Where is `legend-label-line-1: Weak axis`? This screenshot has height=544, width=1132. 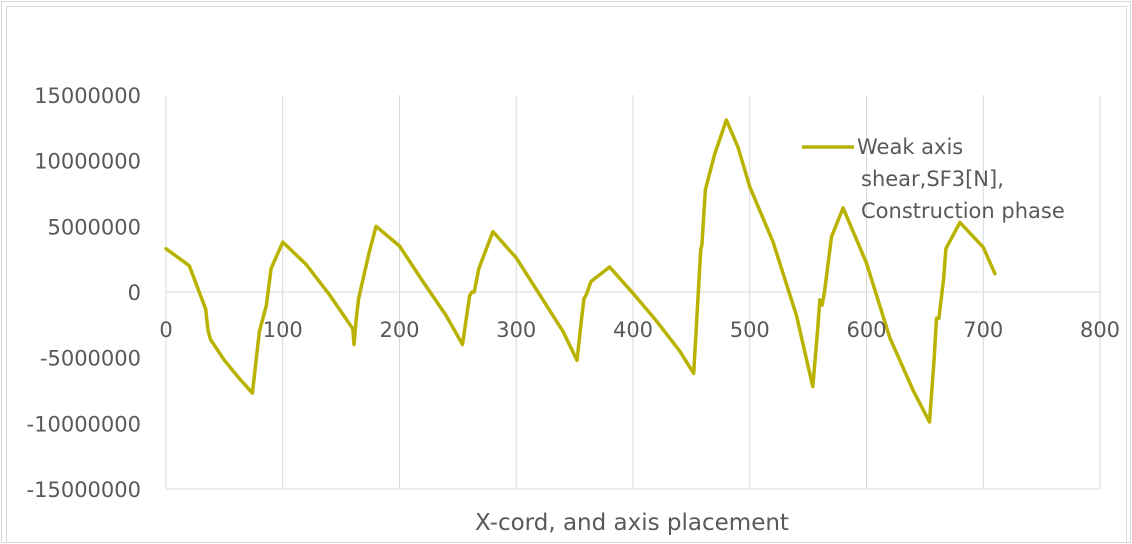
legend-label-line-1: Weak axis is located at coordinates (910, 147).